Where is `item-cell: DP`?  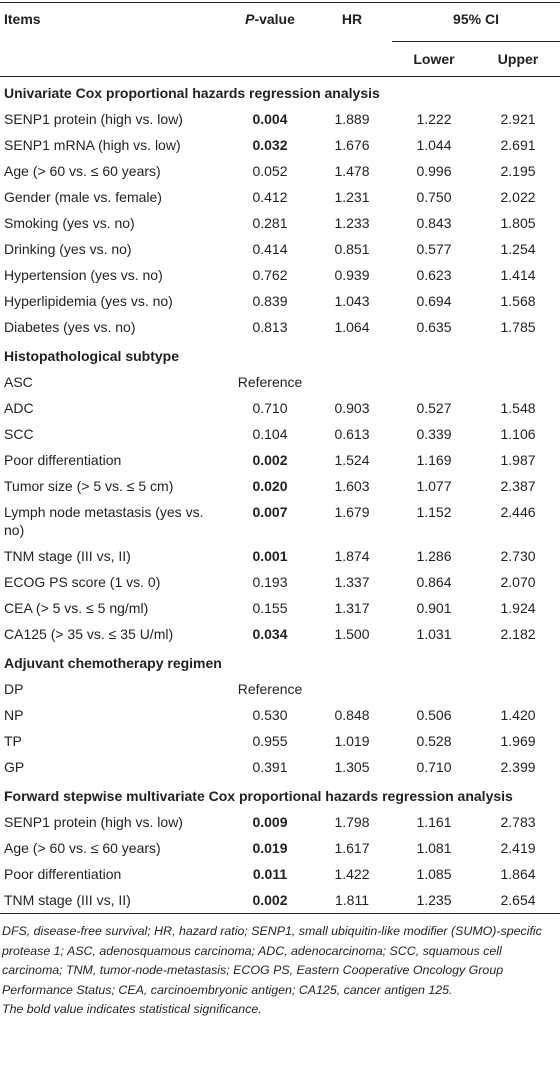 item-cell: DP is located at coordinates (14, 689).